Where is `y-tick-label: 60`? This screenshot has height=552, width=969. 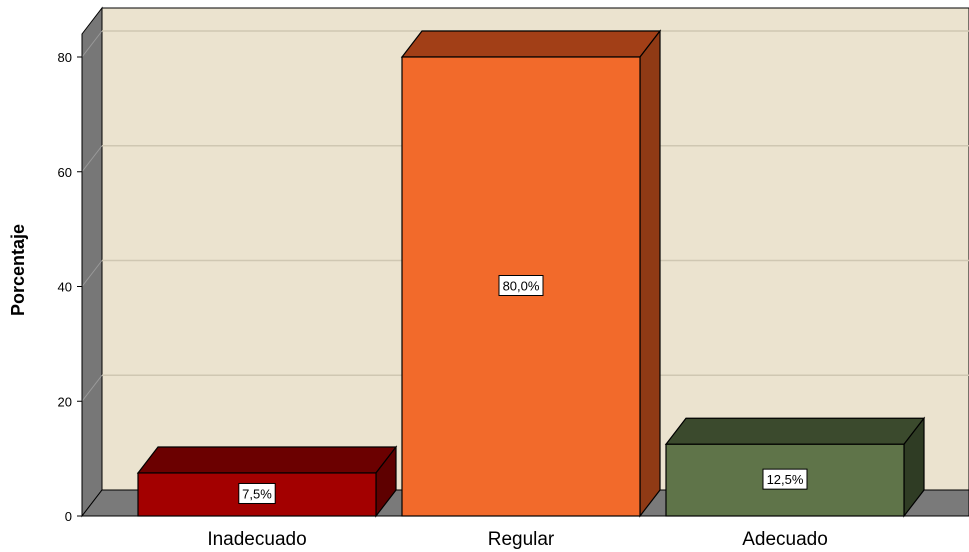 y-tick-label: 60 is located at coordinates (65, 172).